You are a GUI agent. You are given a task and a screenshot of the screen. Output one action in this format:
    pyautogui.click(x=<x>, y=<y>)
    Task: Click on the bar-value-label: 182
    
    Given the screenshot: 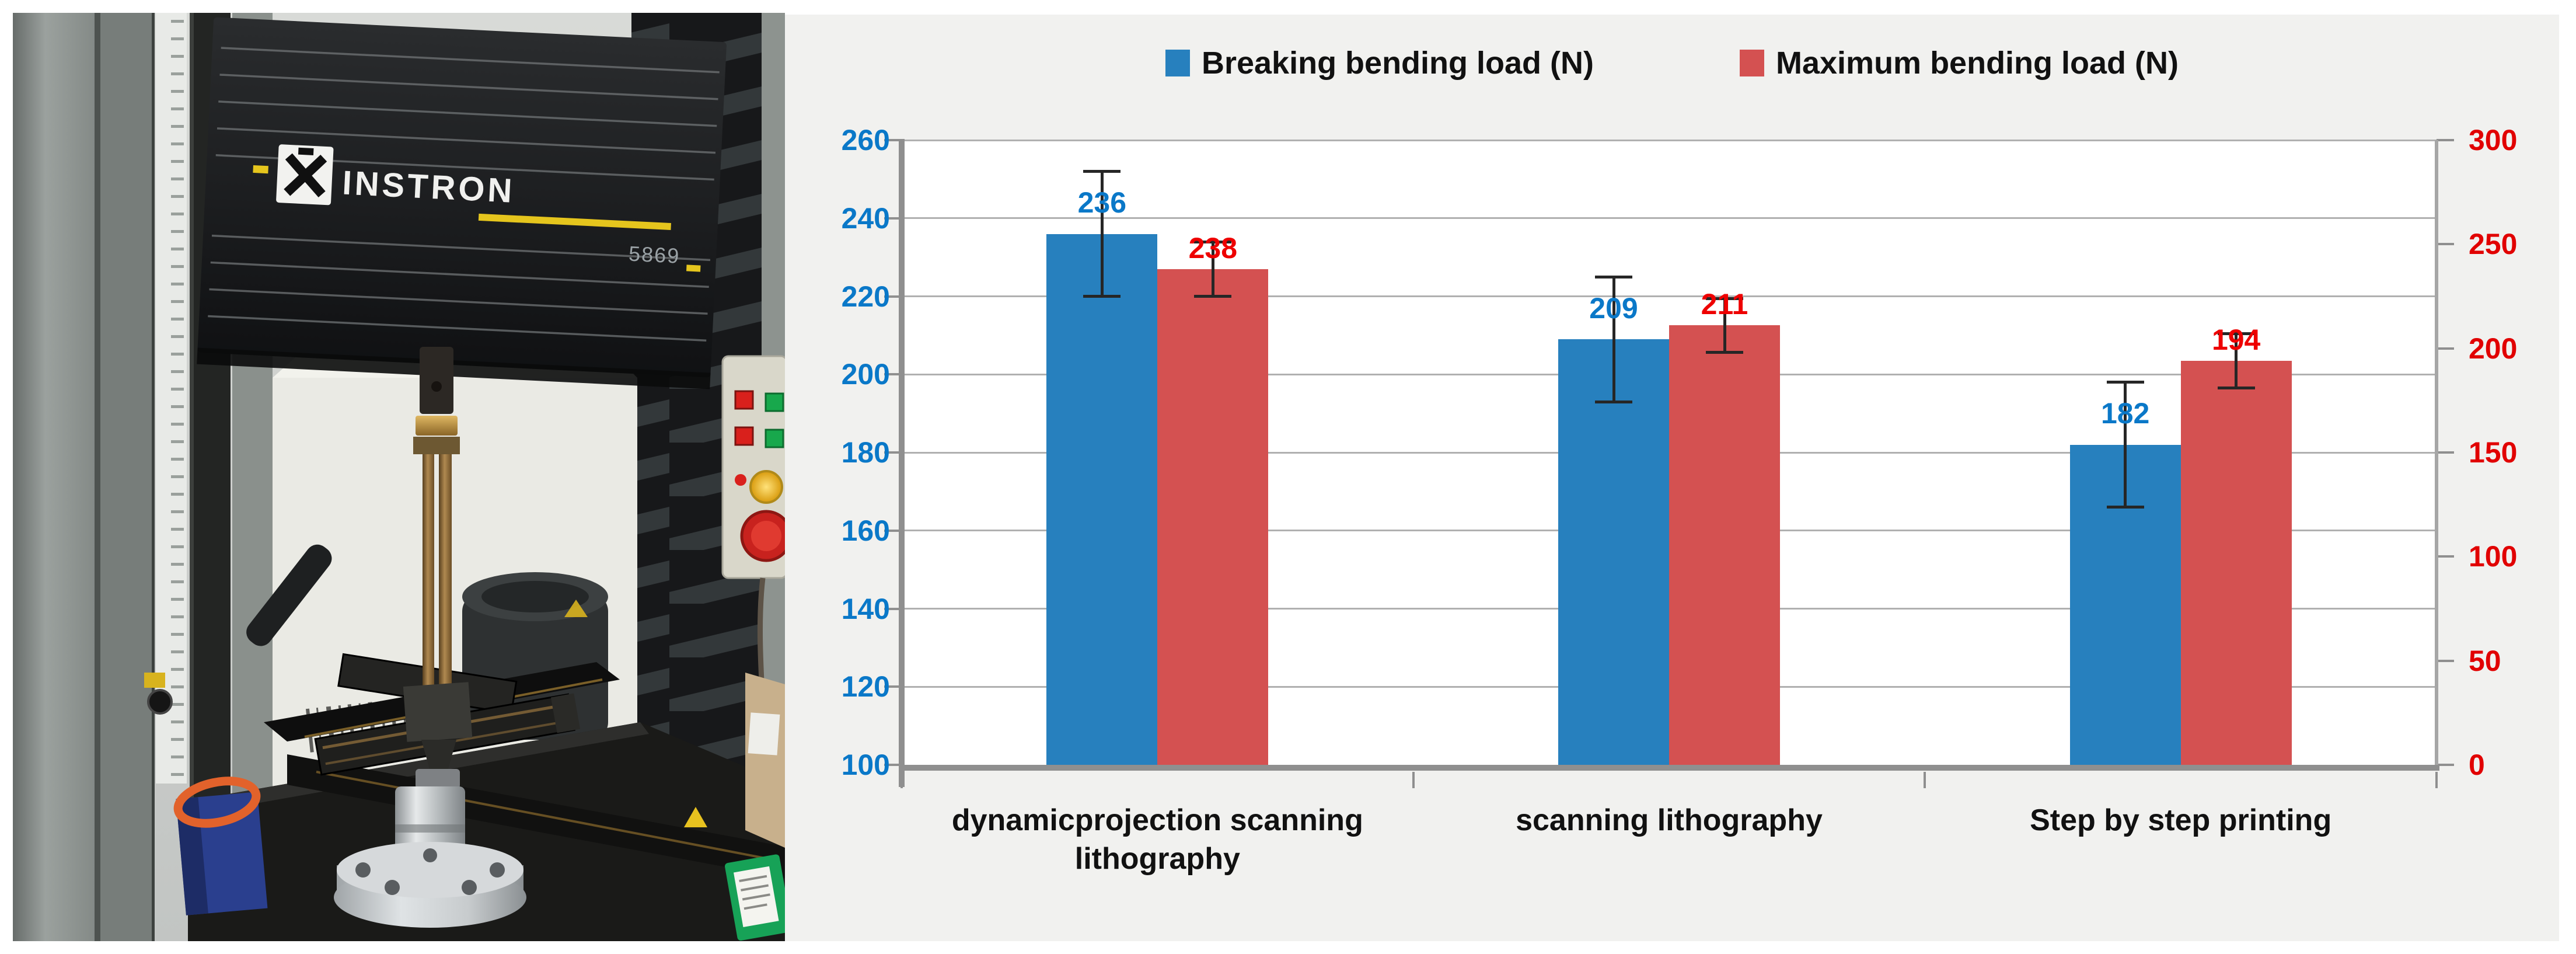 What is the action you would take?
    pyautogui.click(x=2125, y=413)
    